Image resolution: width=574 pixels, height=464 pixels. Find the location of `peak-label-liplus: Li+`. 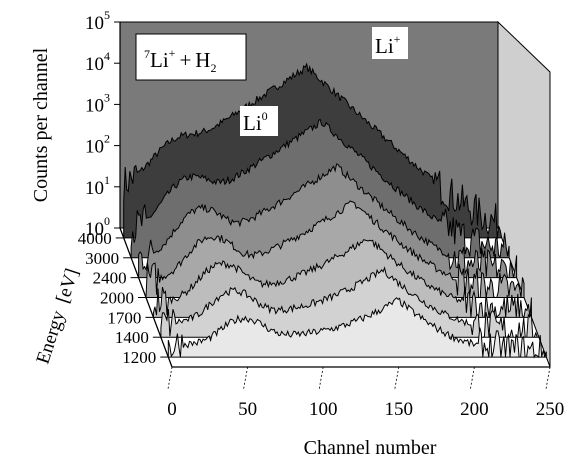

peak-label-liplus: Li+ is located at coordinates (388, 45).